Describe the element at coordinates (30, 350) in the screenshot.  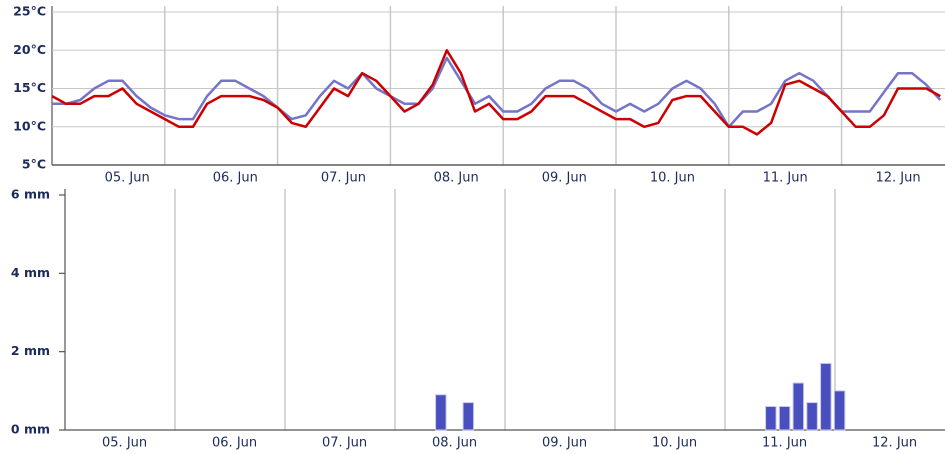
I see `y-tick-label: 2 mm` at that location.